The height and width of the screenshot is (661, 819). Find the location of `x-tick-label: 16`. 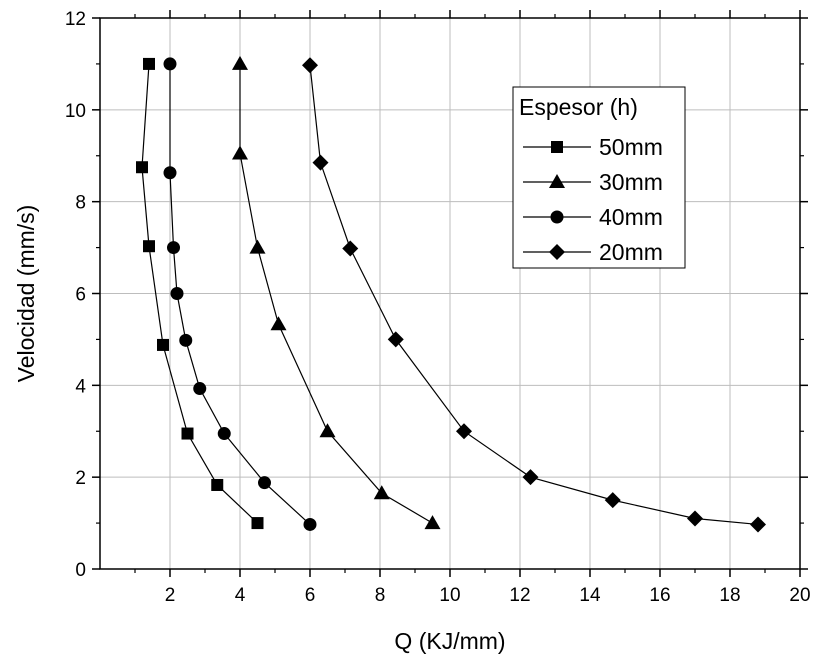

x-tick-label: 16 is located at coordinates (659, 595).